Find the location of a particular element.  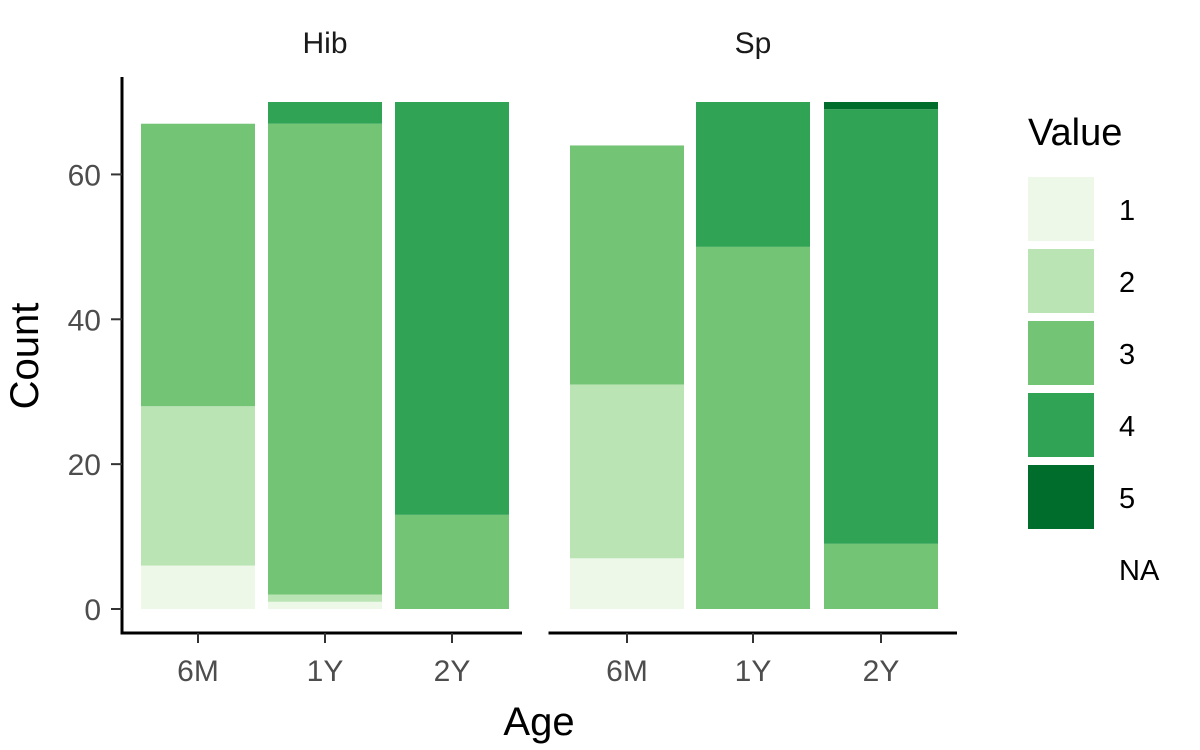

facet-strip-label: Sp is located at coordinates (753, 43).